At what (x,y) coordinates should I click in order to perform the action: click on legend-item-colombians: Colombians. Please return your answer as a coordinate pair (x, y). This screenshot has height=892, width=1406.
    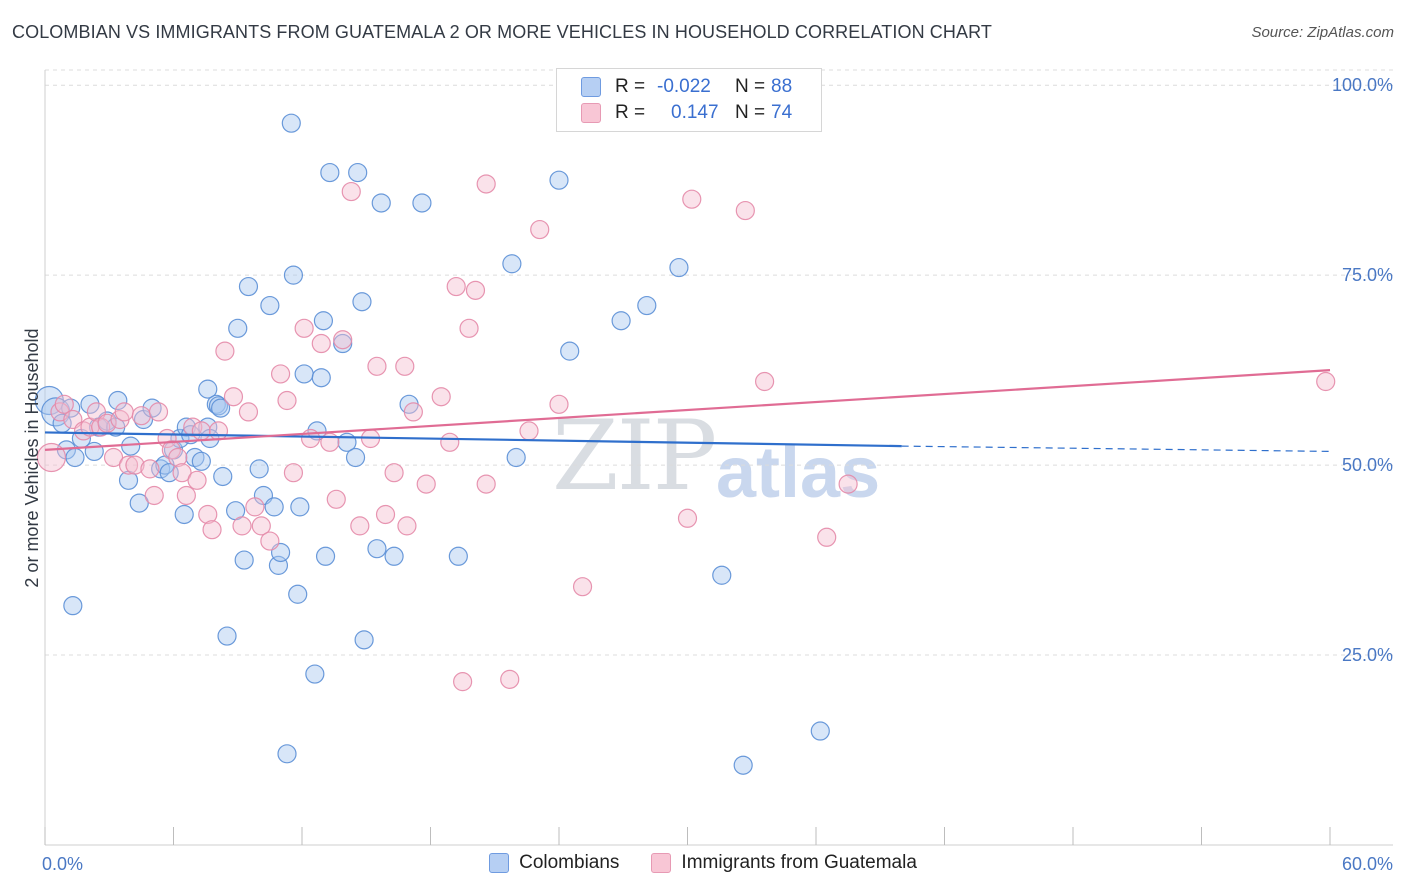
    Looking at the image, I should click on (554, 863).